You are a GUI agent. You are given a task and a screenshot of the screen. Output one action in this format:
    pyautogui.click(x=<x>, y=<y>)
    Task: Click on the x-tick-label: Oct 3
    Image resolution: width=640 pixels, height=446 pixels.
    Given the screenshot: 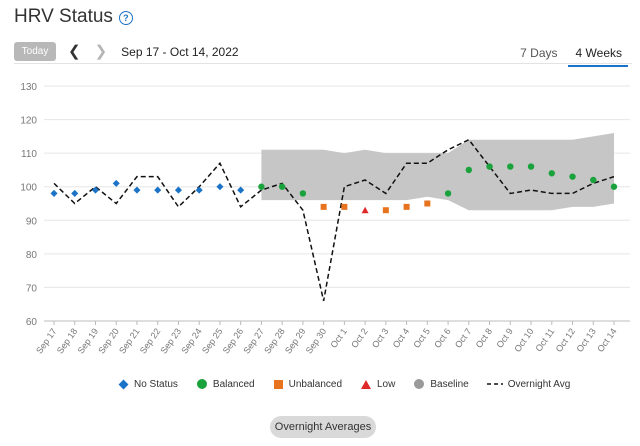 What is the action you would take?
    pyautogui.click(x=380, y=337)
    